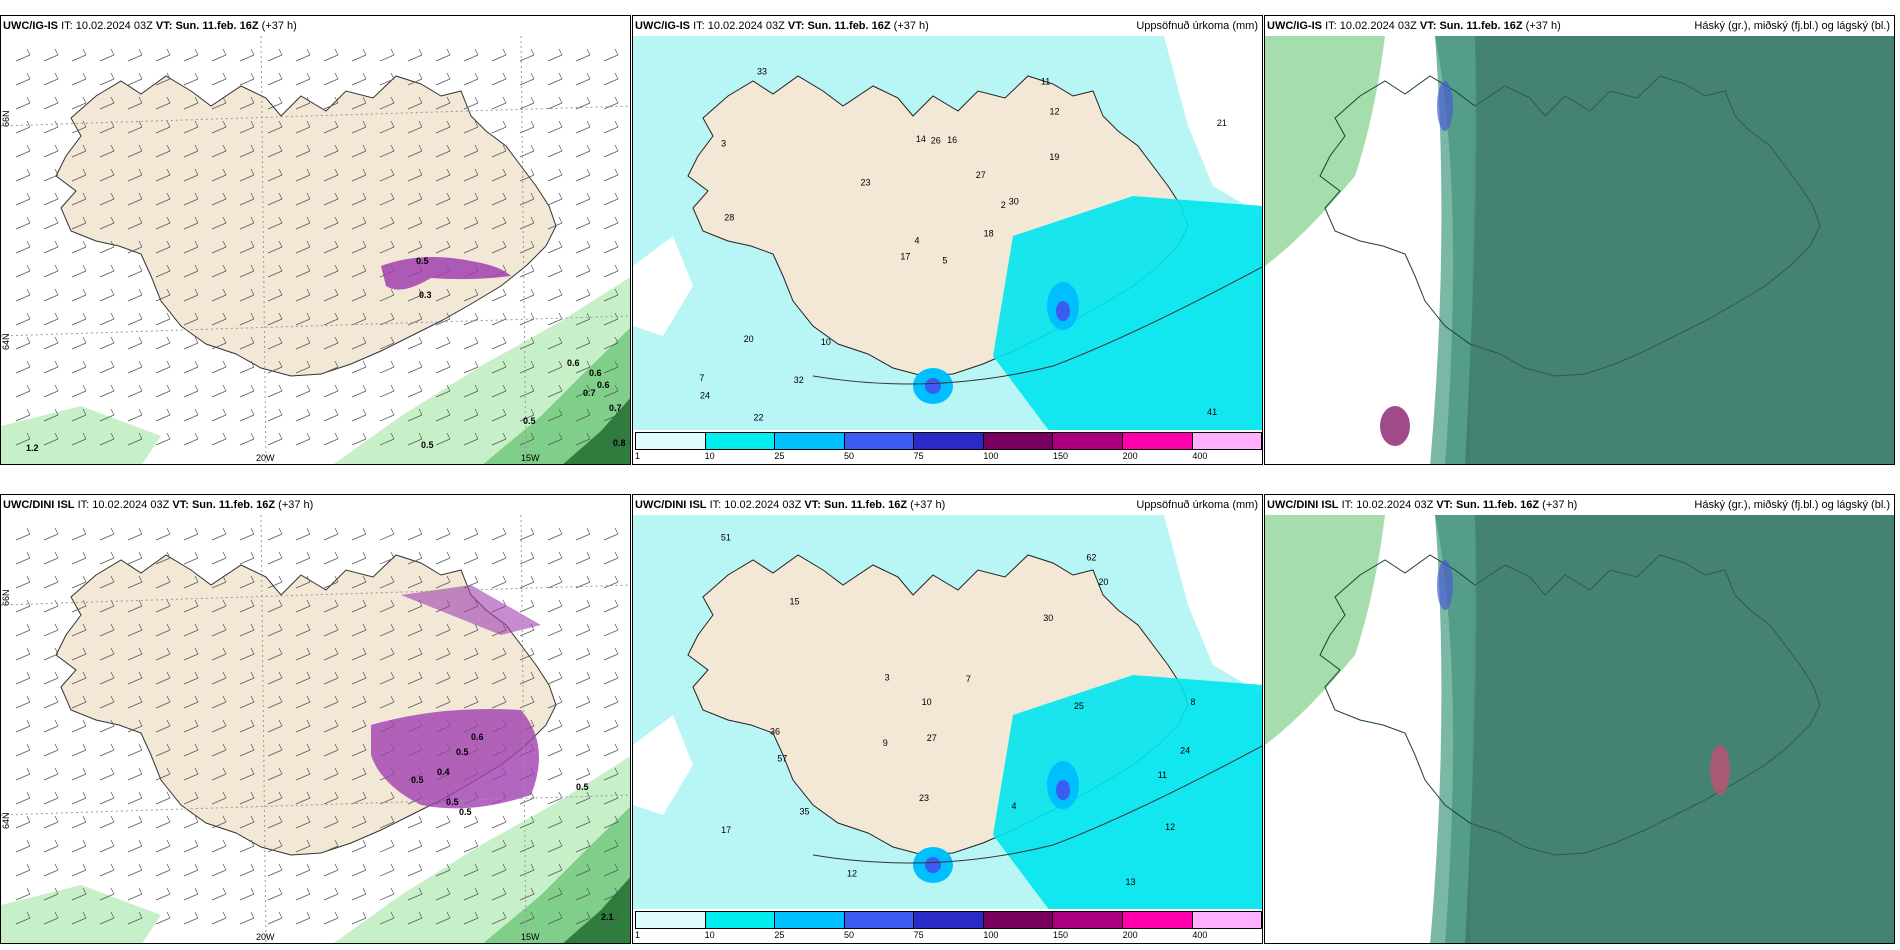  I want to click on axis-label: 64N, so click(6, 341).